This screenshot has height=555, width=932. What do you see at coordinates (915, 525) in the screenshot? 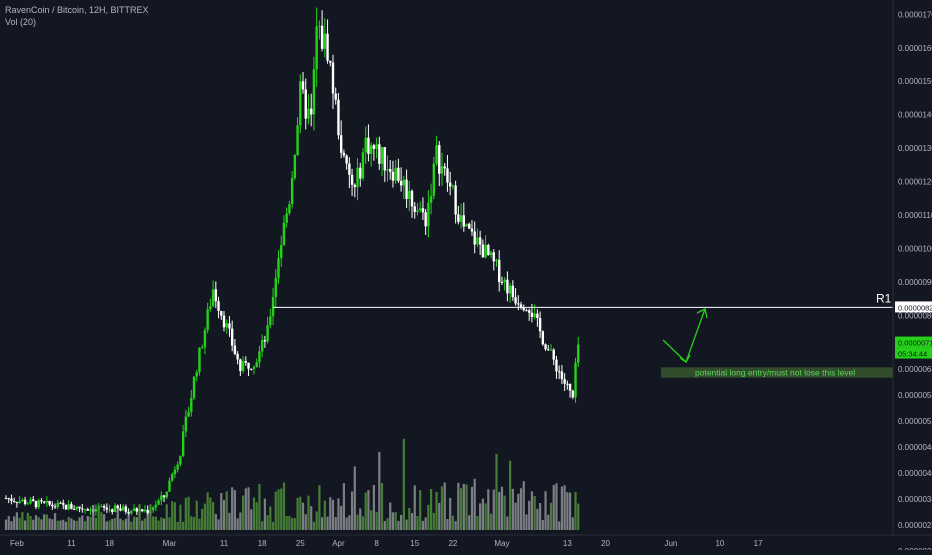
I see `y-tick-label: 0.00000280` at bounding box center [915, 525].